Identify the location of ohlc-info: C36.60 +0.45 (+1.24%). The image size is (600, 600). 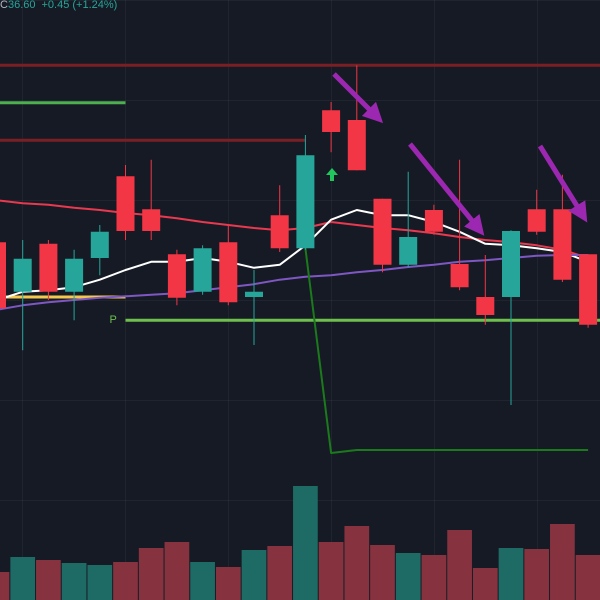
(58, 5).